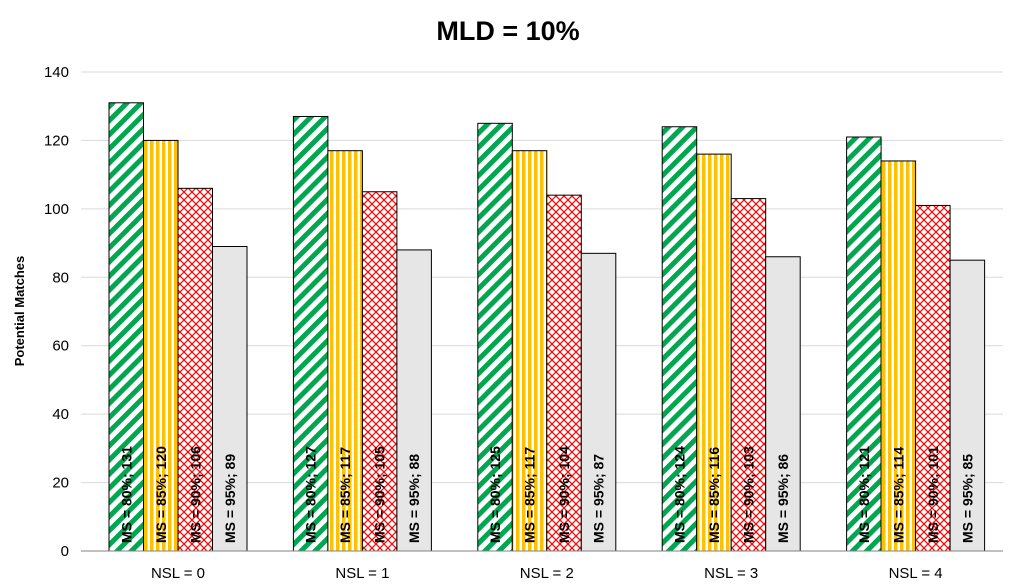 The width and height of the screenshot is (1017, 588). I want to click on data-label: MS = 90%; 101, so click(933, 494).